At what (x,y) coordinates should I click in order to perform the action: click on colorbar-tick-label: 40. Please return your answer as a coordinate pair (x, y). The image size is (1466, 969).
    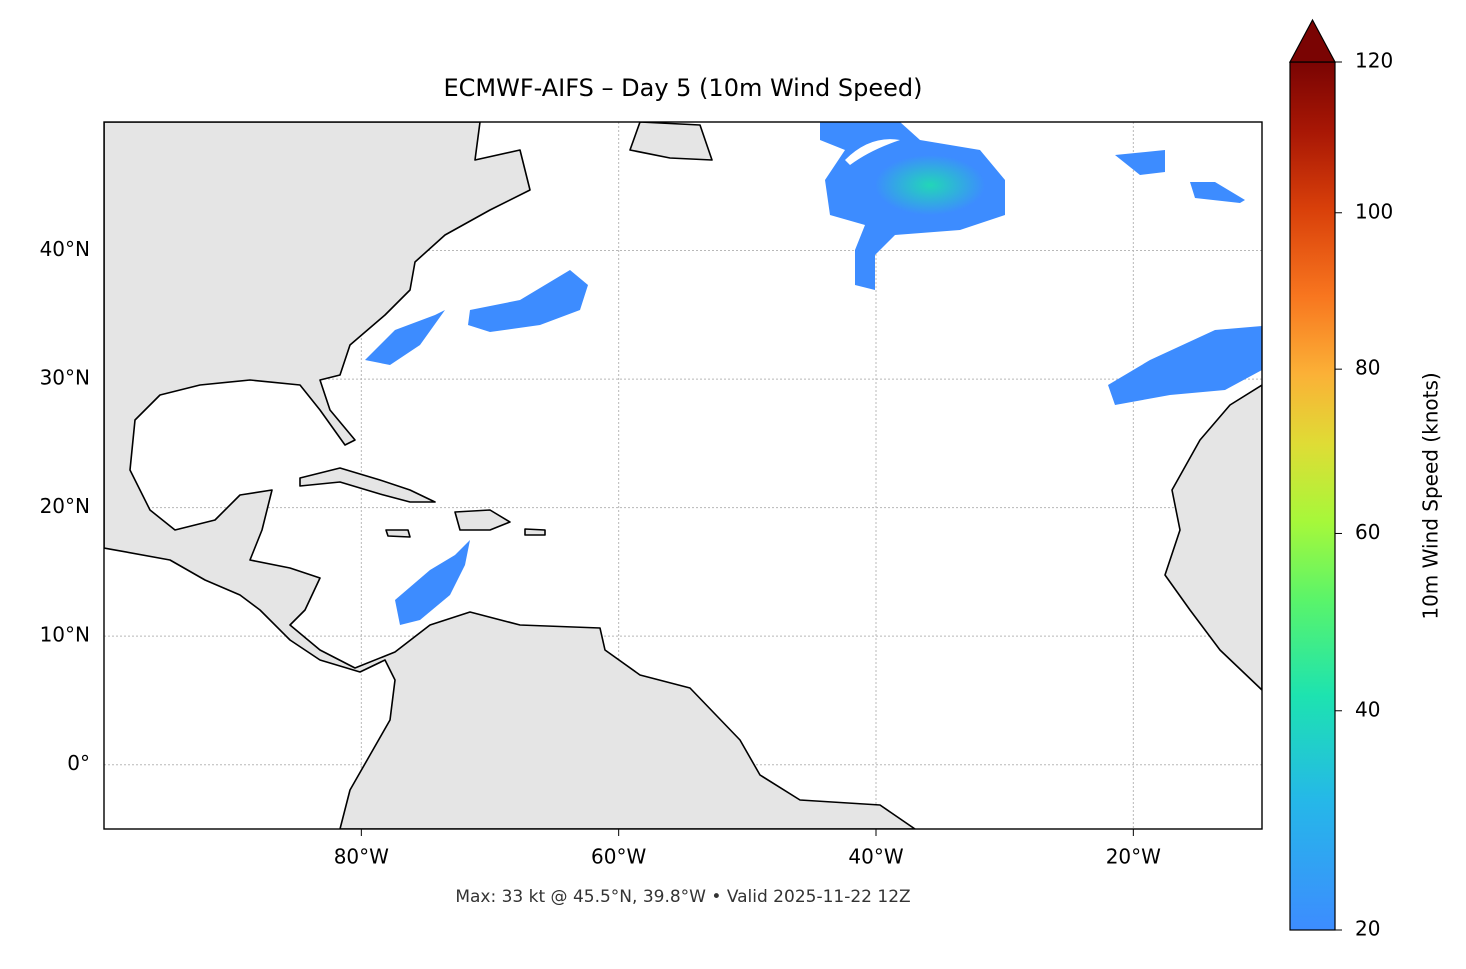
    Looking at the image, I should click on (1367, 709).